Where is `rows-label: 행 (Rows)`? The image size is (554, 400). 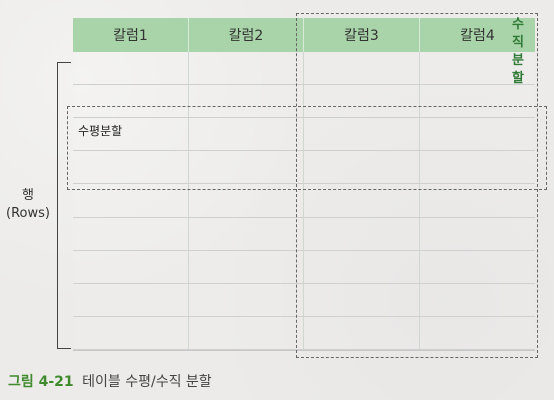
rows-label: 행 (Rows) is located at coordinates (28, 204).